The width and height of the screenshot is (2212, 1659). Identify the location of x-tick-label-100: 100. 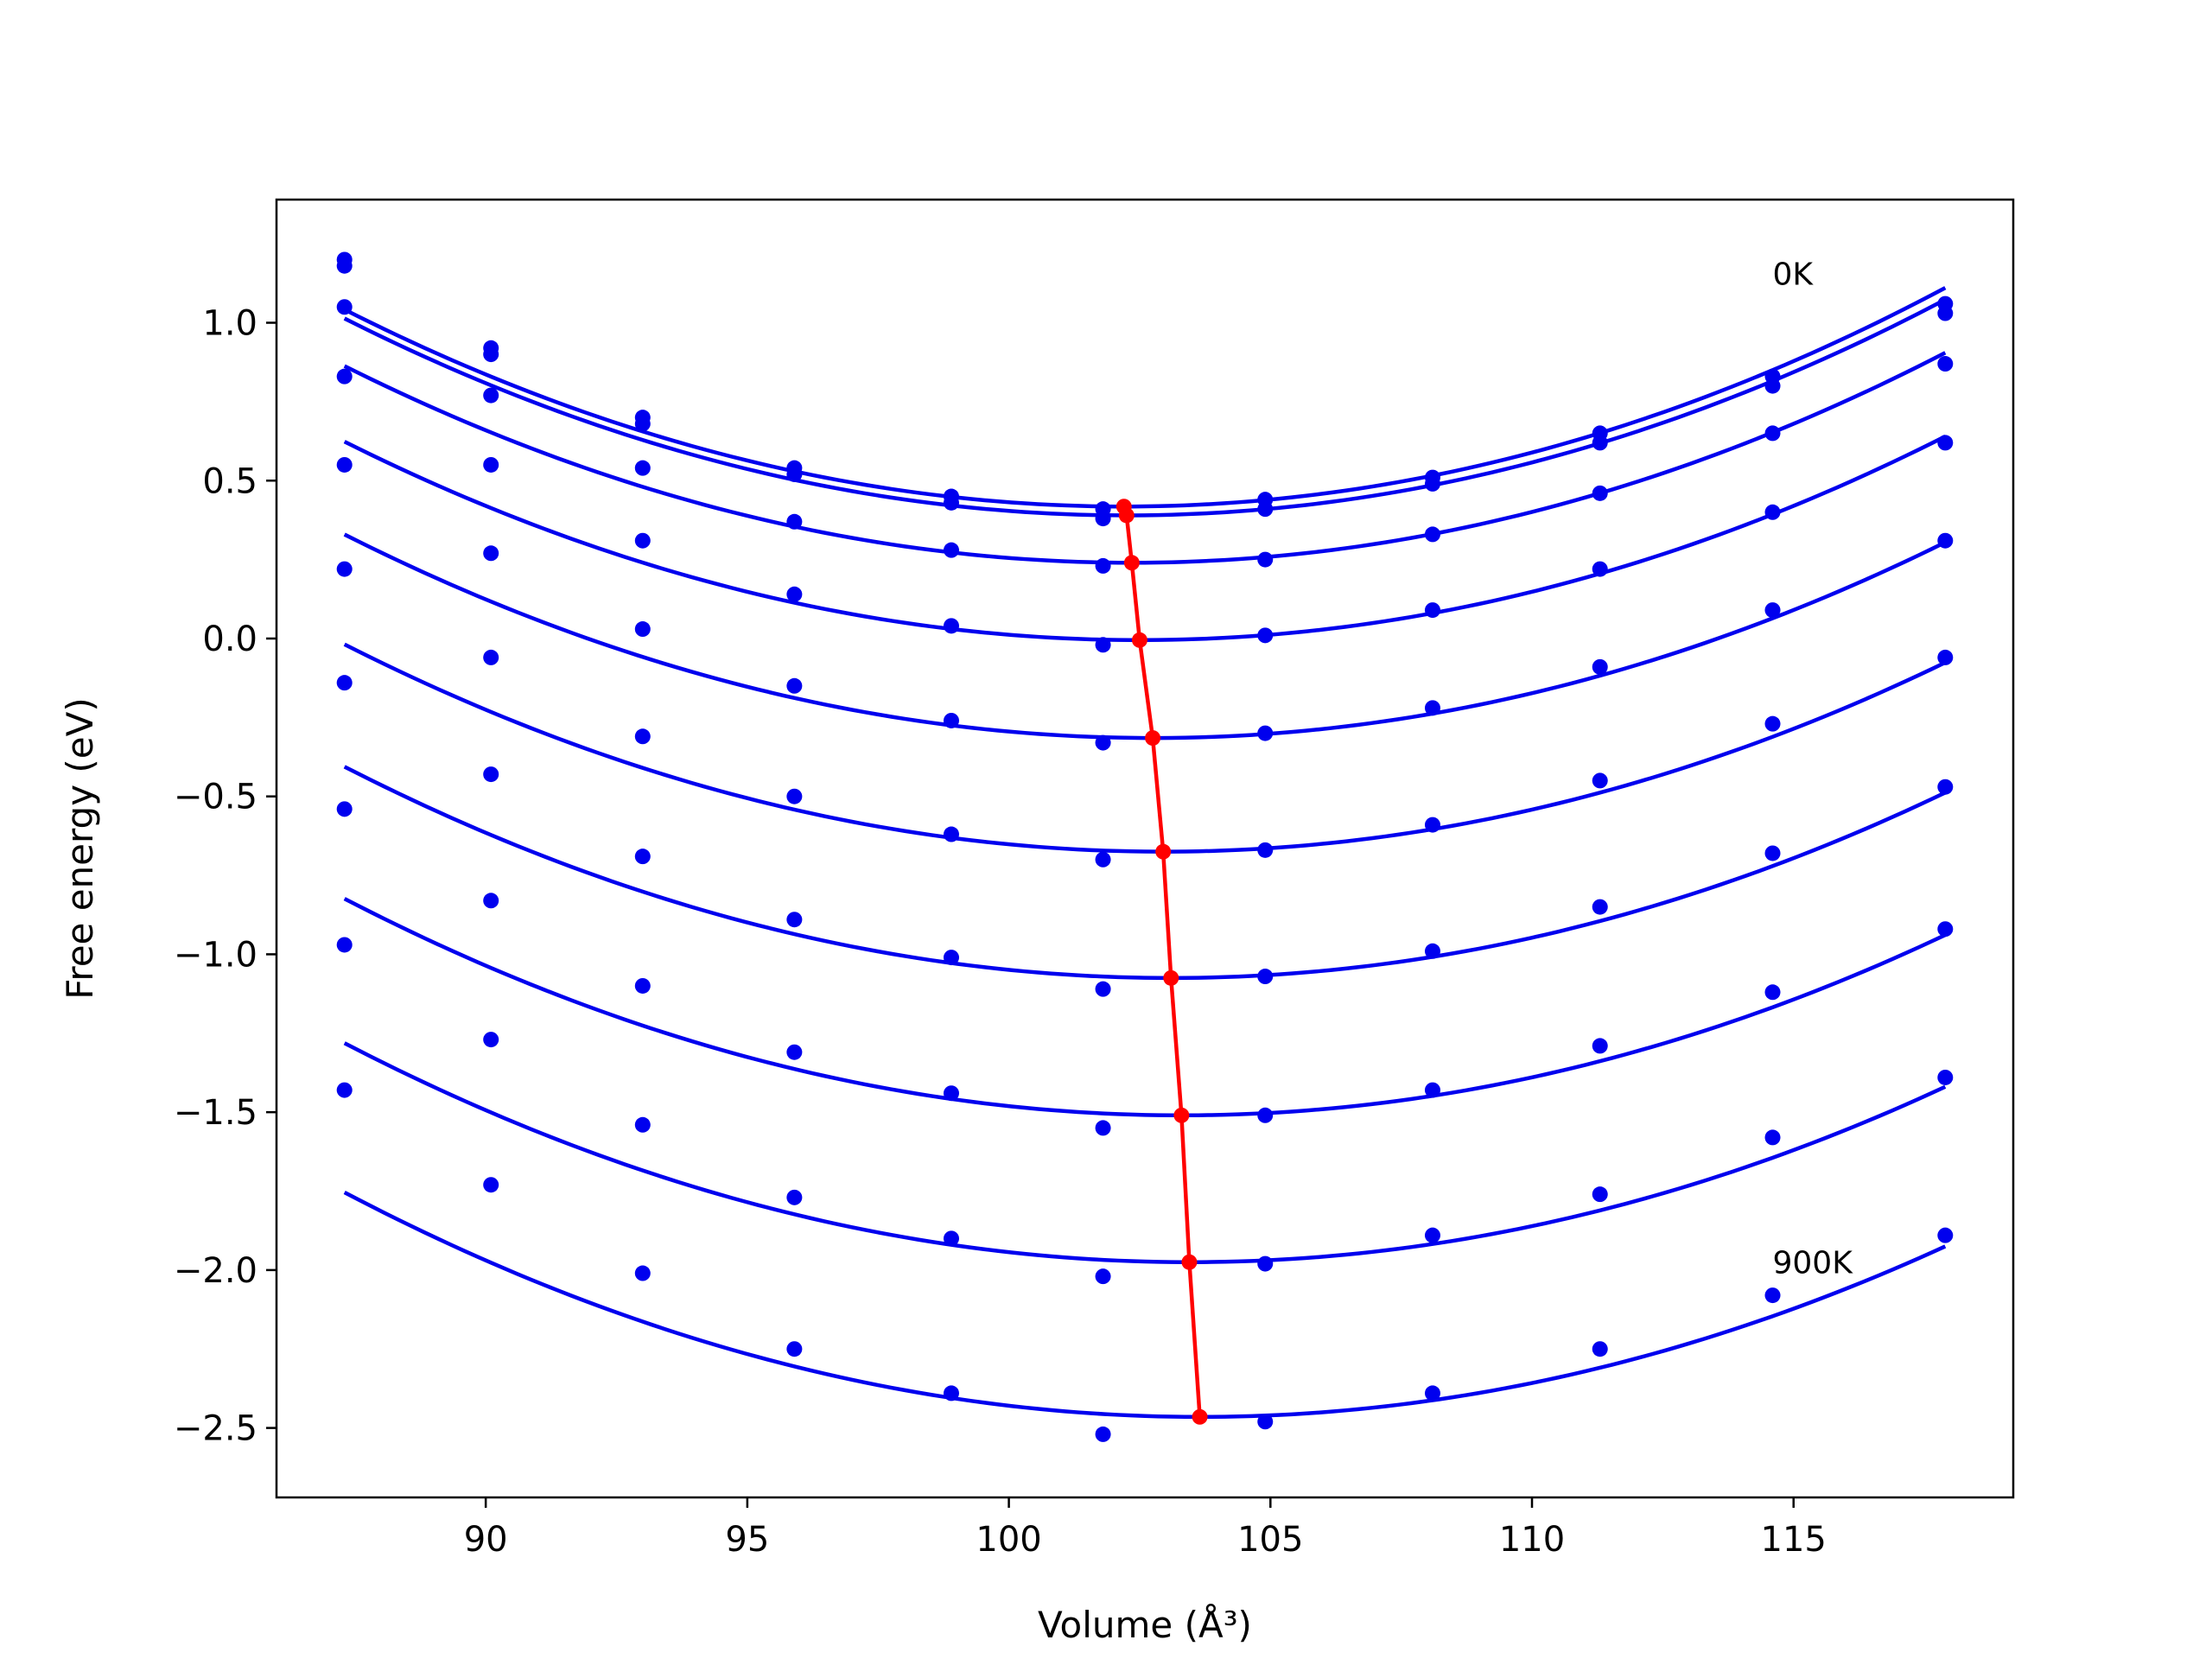
(1008, 1540).